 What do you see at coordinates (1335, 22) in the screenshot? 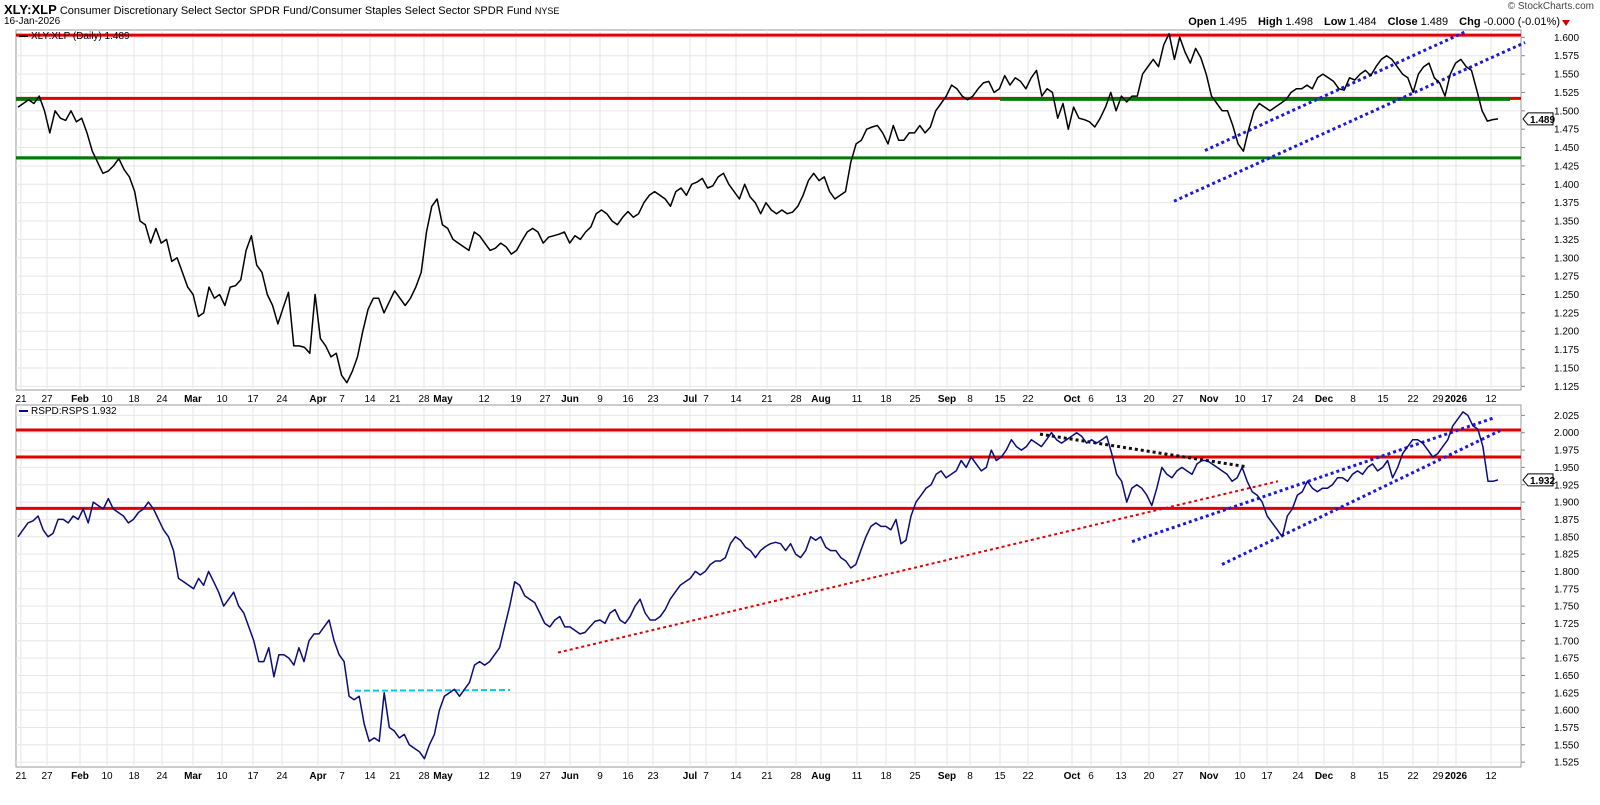
I see `low-label: Low` at bounding box center [1335, 22].